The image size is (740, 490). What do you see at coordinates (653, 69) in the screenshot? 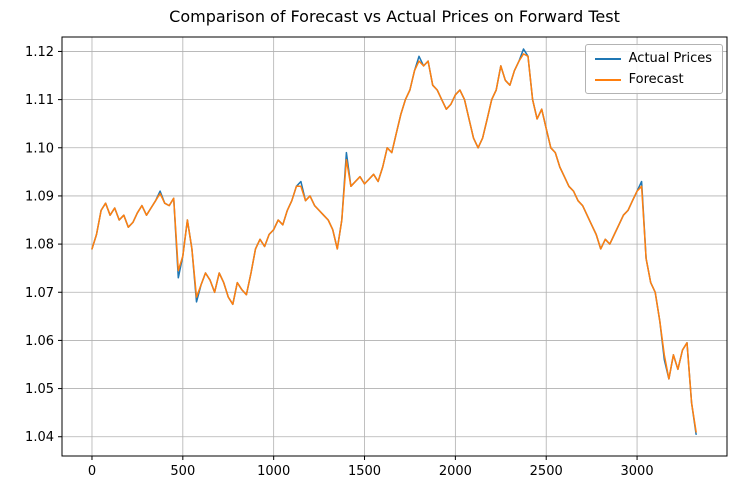
I see `legend: Actual Prices Forecast` at bounding box center [653, 69].